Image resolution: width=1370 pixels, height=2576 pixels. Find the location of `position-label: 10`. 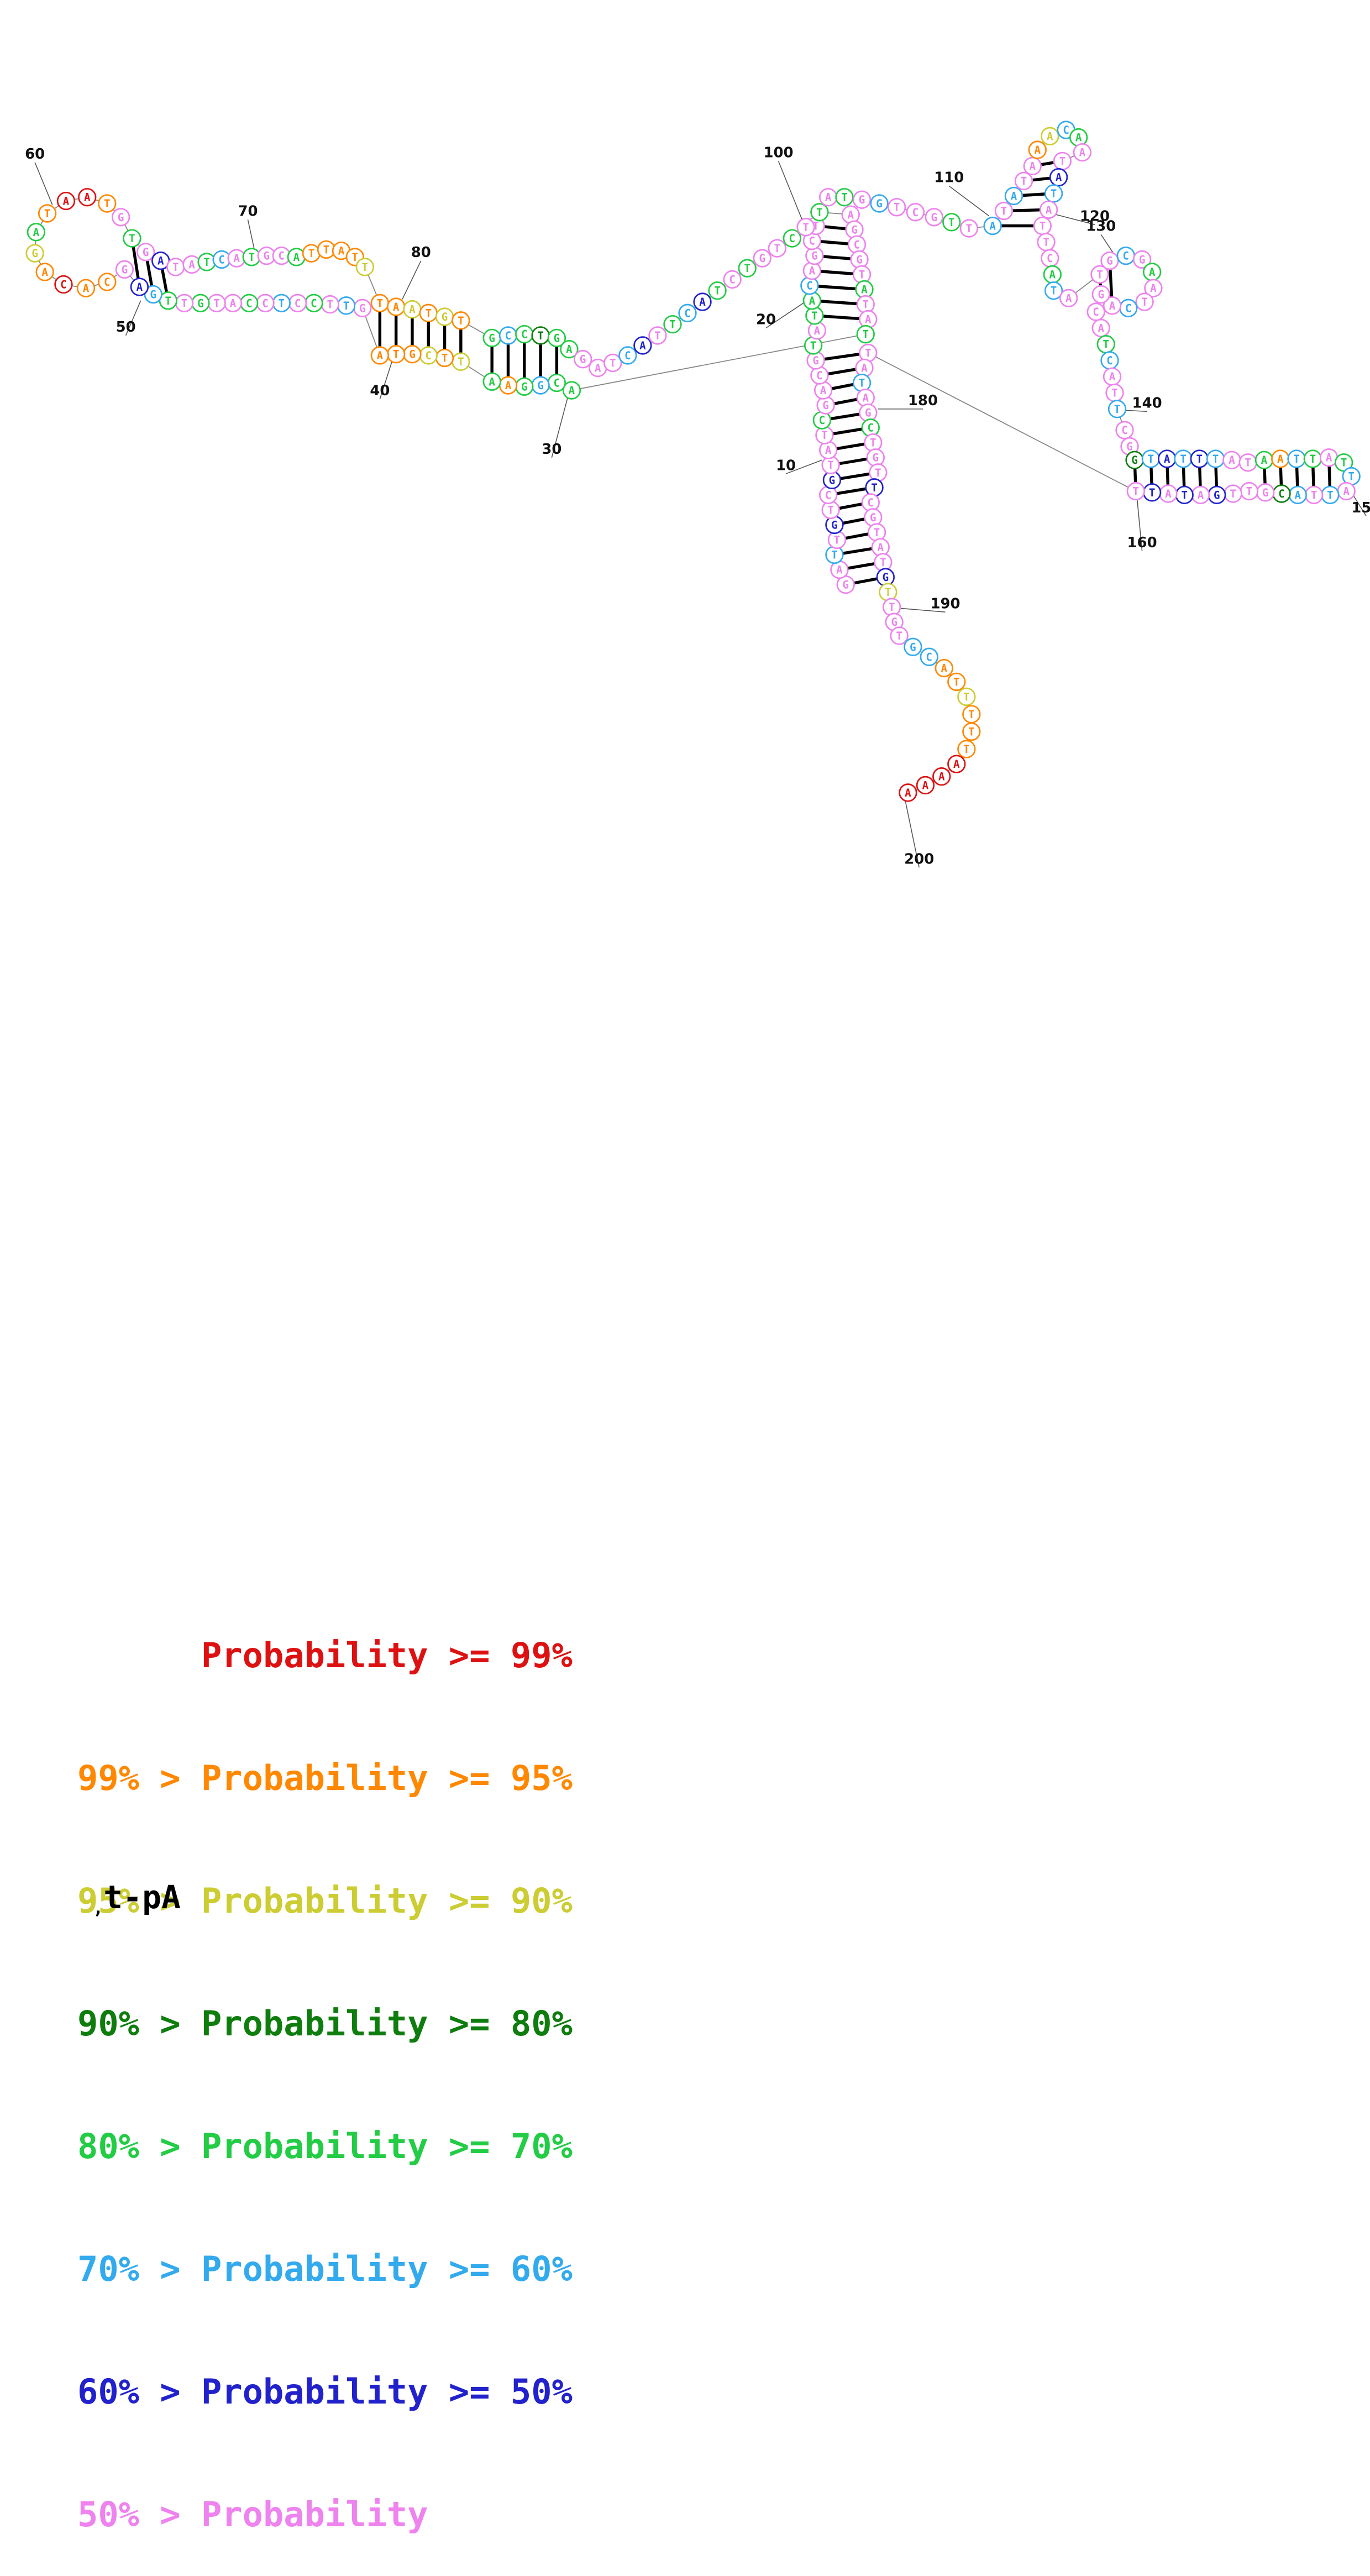

position-label: 10 is located at coordinates (786, 465).